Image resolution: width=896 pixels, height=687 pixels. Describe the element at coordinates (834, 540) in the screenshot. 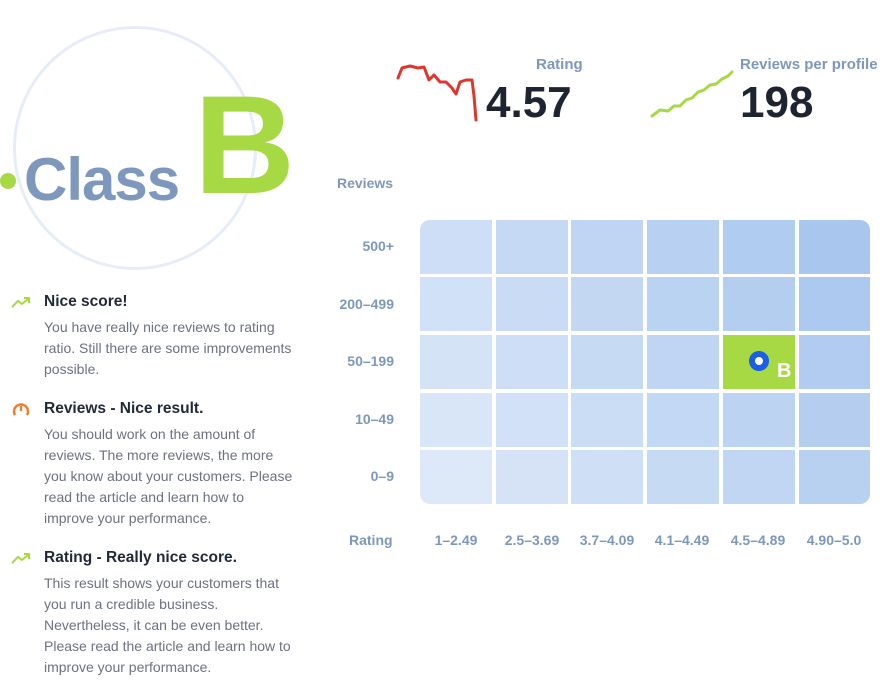

I see `col-label: 4.90–5.0` at that location.